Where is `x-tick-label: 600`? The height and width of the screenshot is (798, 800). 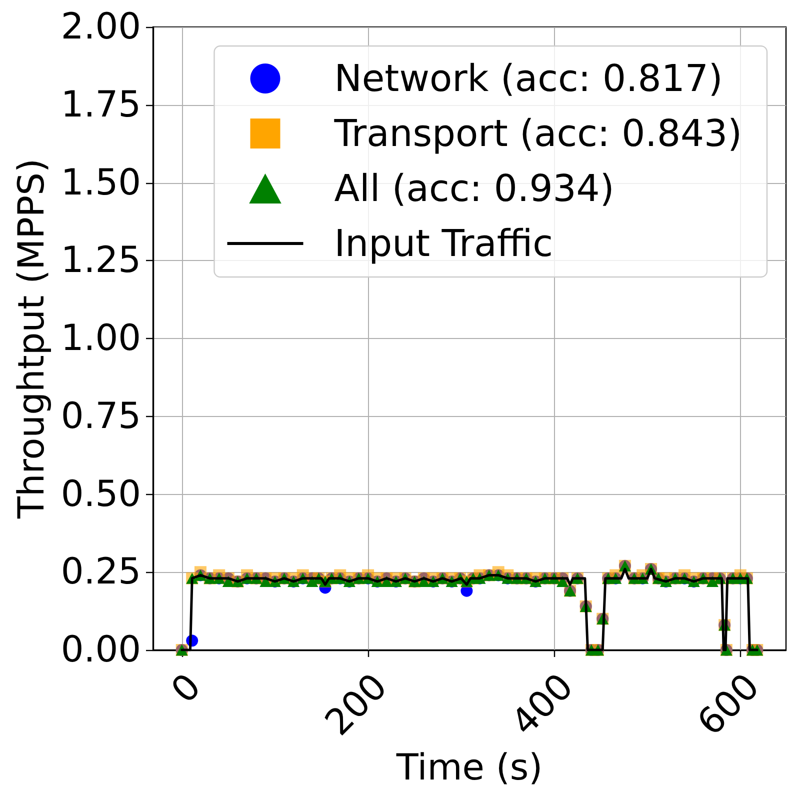 x-tick-label: 600 is located at coordinates (729, 705).